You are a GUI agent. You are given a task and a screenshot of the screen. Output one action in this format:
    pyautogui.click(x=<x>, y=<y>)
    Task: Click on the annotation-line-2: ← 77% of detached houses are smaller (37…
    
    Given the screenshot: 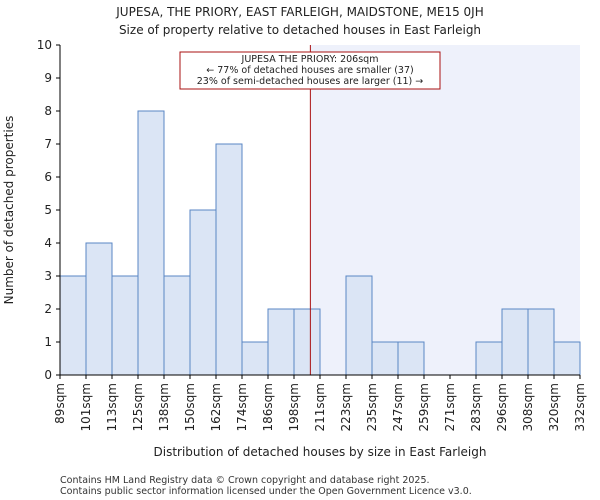 What is the action you would take?
    pyautogui.click(x=309, y=70)
    